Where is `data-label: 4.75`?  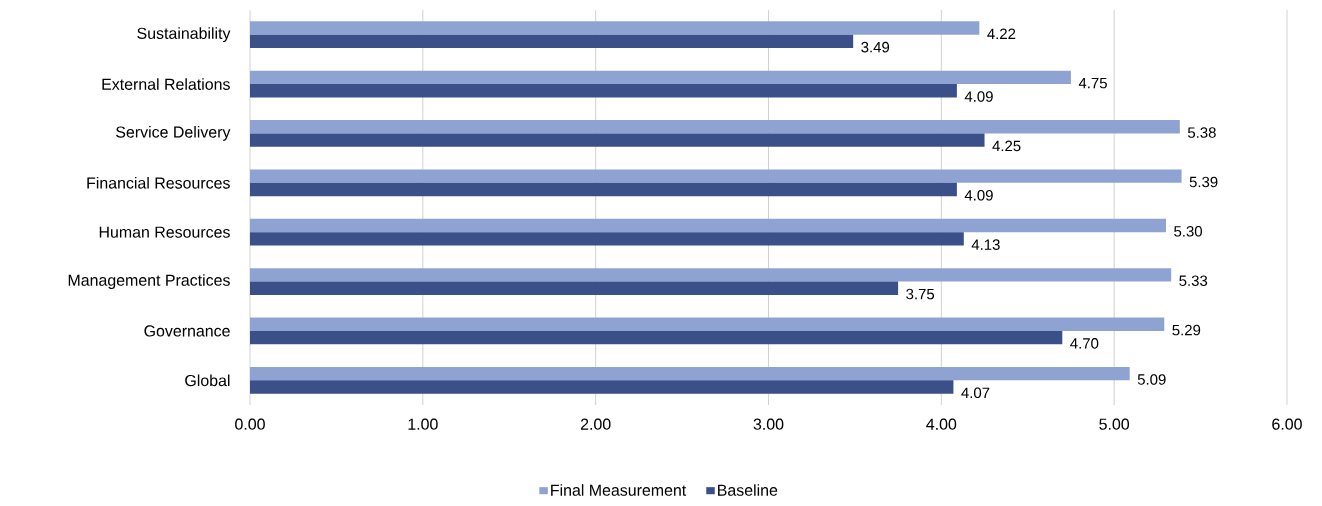 data-label: 4.75 is located at coordinates (1092, 83).